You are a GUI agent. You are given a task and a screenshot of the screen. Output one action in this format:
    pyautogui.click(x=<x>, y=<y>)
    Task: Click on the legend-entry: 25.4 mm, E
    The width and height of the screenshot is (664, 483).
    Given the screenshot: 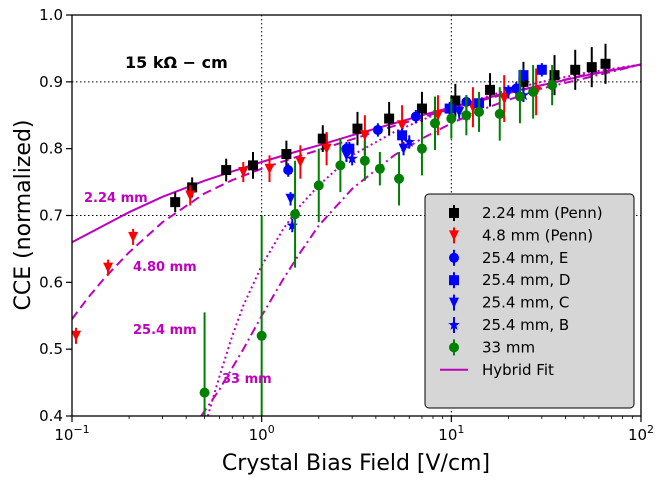 What is the action you would take?
    pyautogui.click(x=508, y=258)
    